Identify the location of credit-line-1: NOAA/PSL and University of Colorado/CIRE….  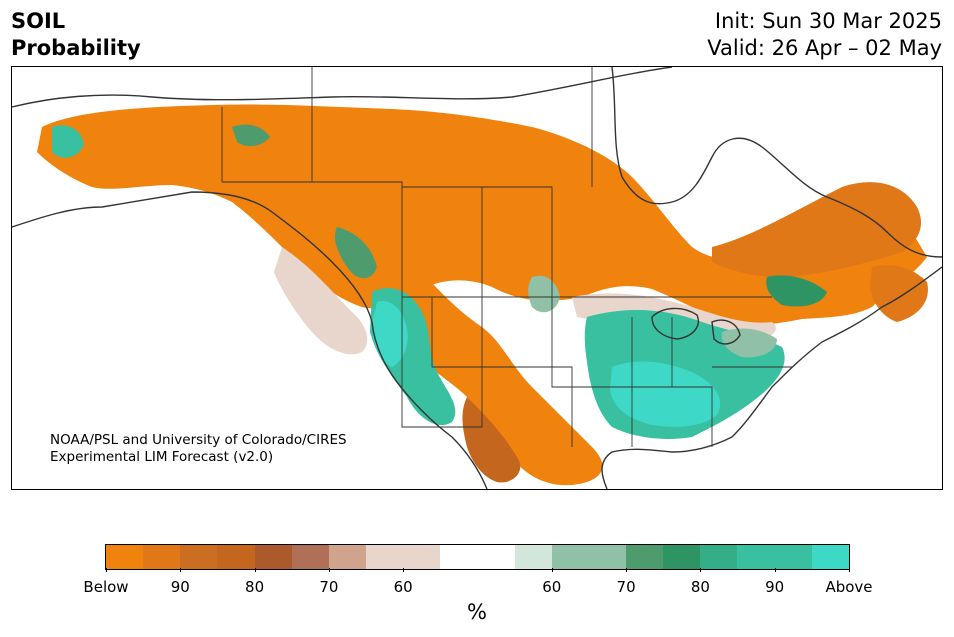
(198, 440).